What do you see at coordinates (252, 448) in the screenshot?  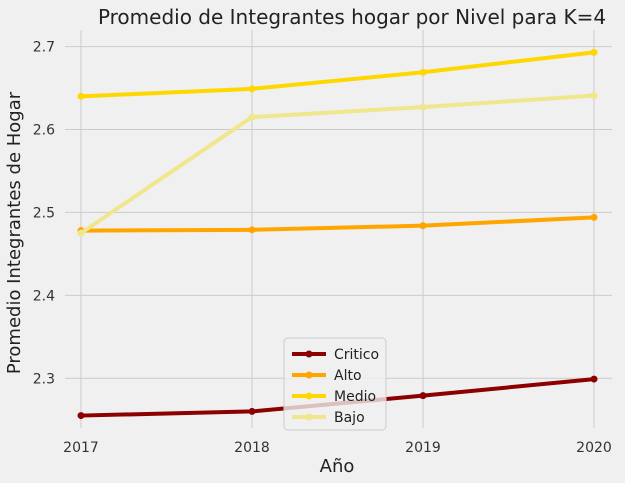 I see `x-tick-label: 2018` at bounding box center [252, 448].